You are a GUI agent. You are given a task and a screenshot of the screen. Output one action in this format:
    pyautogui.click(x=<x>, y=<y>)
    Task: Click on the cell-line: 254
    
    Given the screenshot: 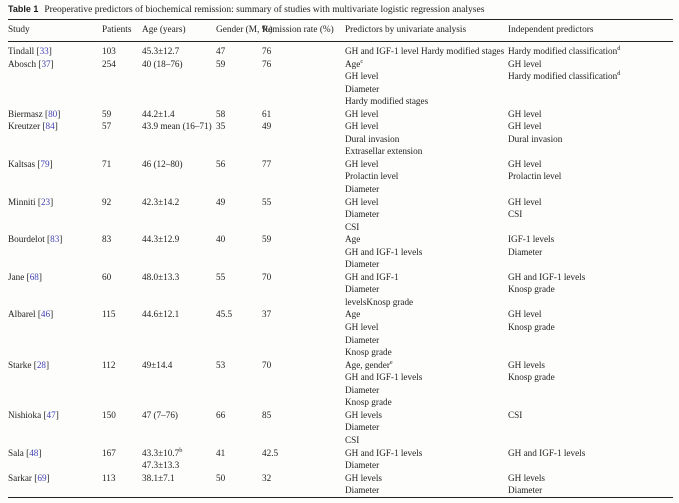 What is the action you would take?
    pyautogui.click(x=109, y=63)
    